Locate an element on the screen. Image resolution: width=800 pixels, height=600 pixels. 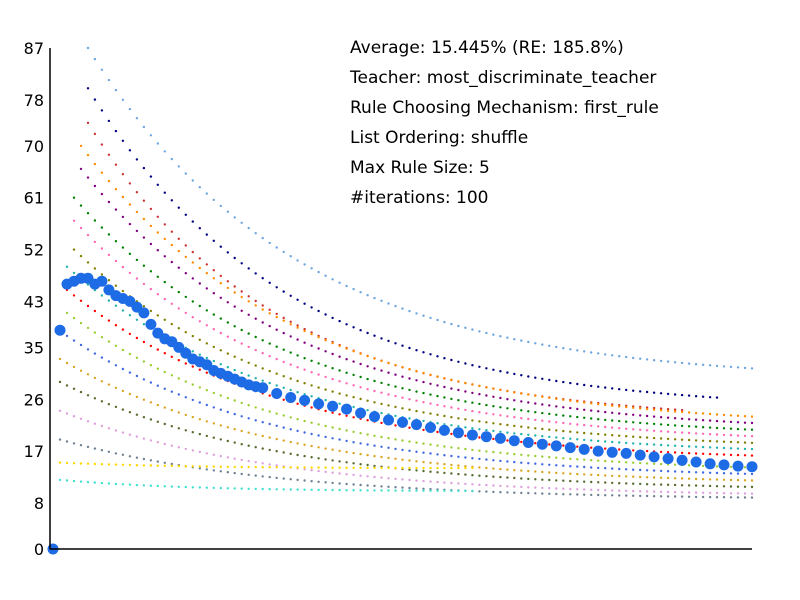
average-text: Average: 15.445% (RE: 185.8%) is located at coordinates (487, 48).